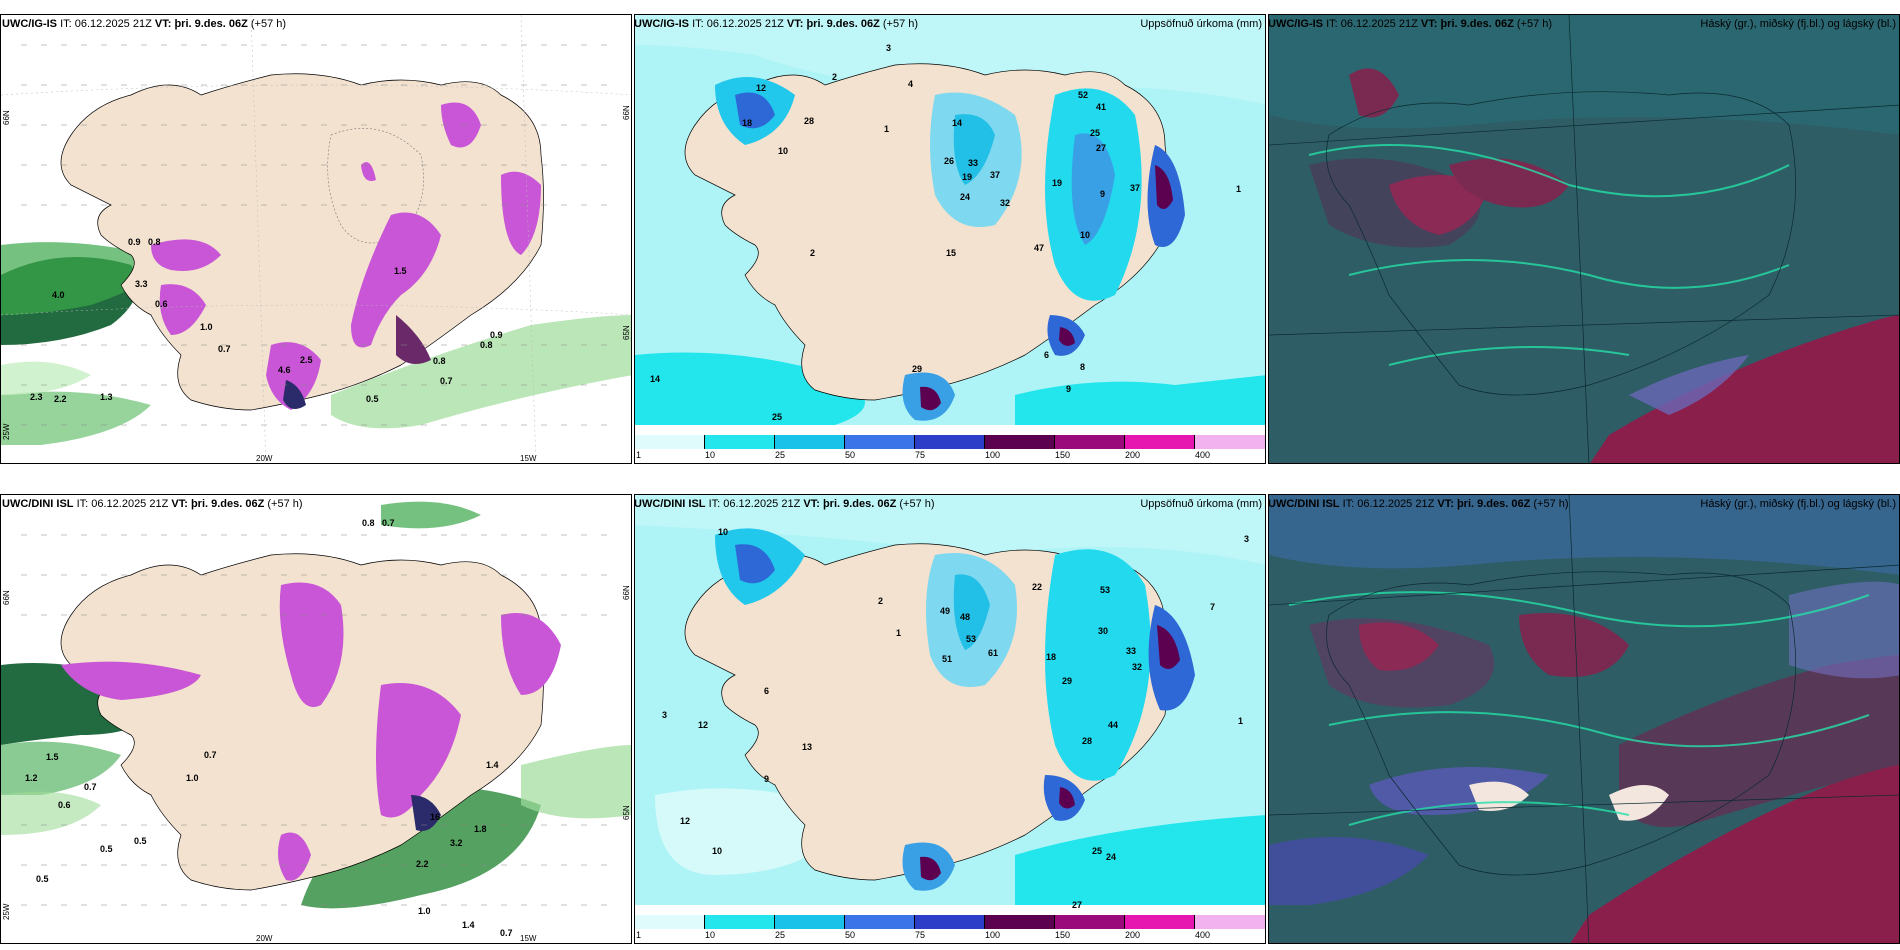 The width and height of the screenshot is (1900, 950). I want to click on lon-label-15w: 15W, so click(528, 458).